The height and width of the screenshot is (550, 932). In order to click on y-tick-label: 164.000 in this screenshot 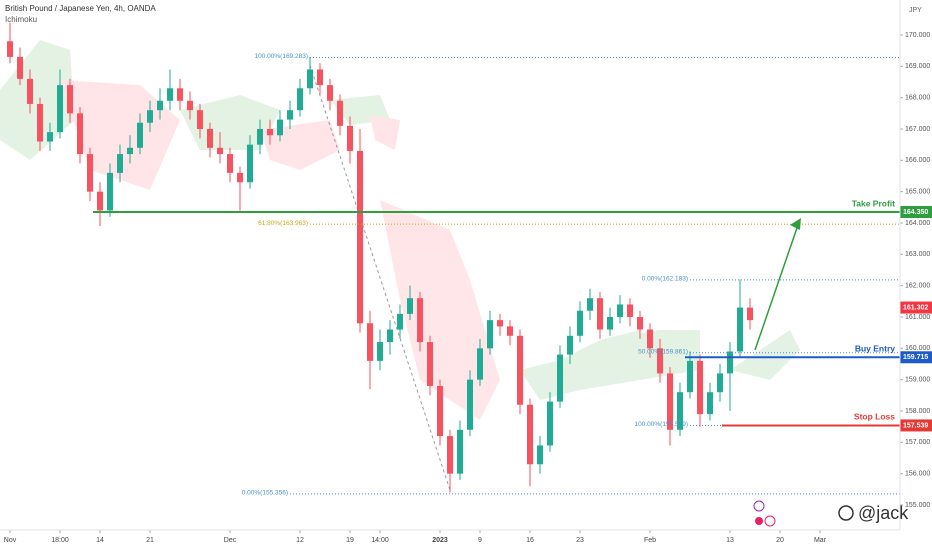, I will do `click(917, 223)`.